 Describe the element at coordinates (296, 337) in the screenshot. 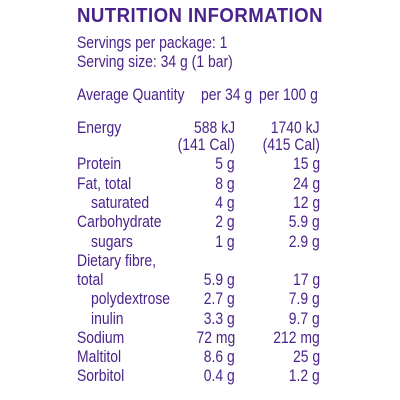

I see `value-per-100g: 212 mg` at that location.